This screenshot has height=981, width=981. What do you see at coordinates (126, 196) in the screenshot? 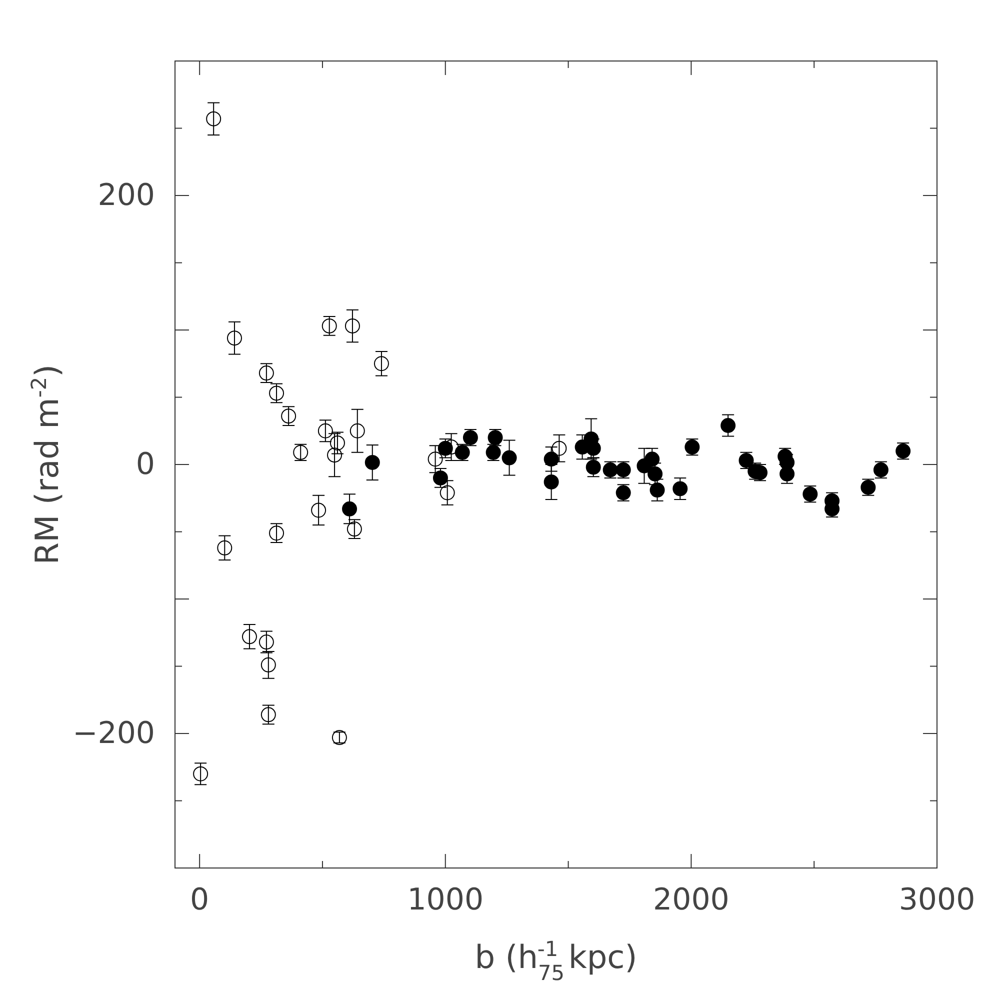
I see `y-tick-label: 200` at bounding box center [126, 196].